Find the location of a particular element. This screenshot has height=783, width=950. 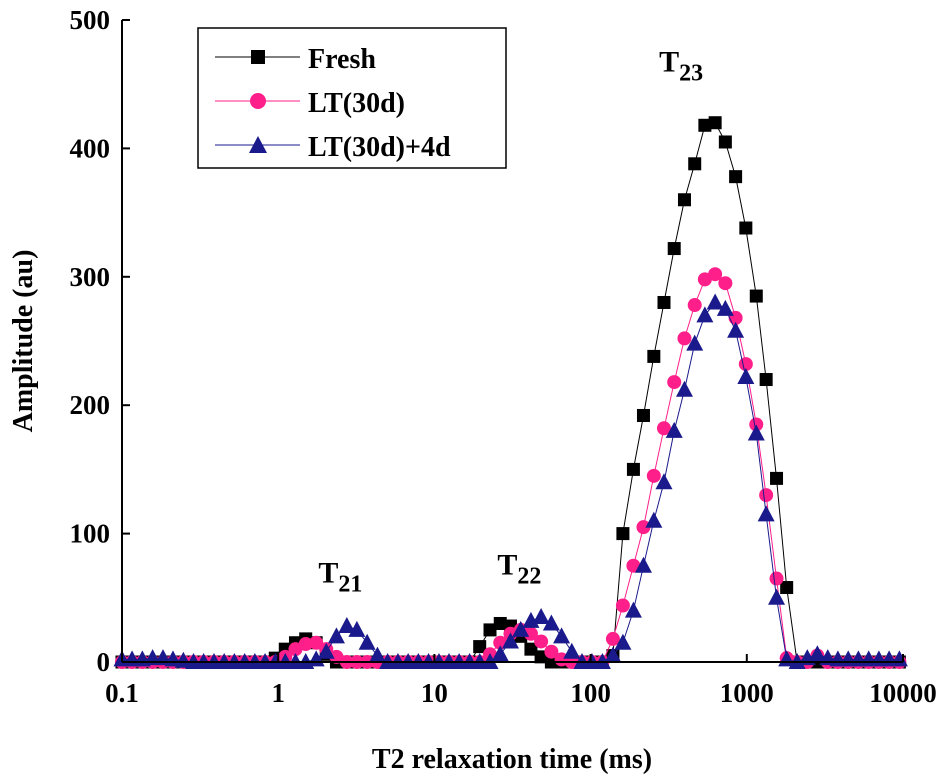

x-tick-label: 100 is located at coordinates (590, 693).